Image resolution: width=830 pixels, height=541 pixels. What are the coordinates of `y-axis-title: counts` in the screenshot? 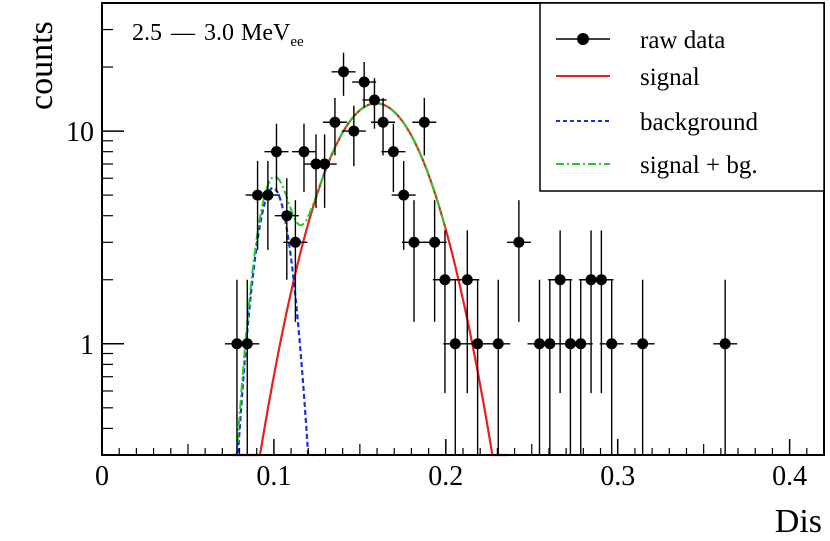 It's located at (41, 65).